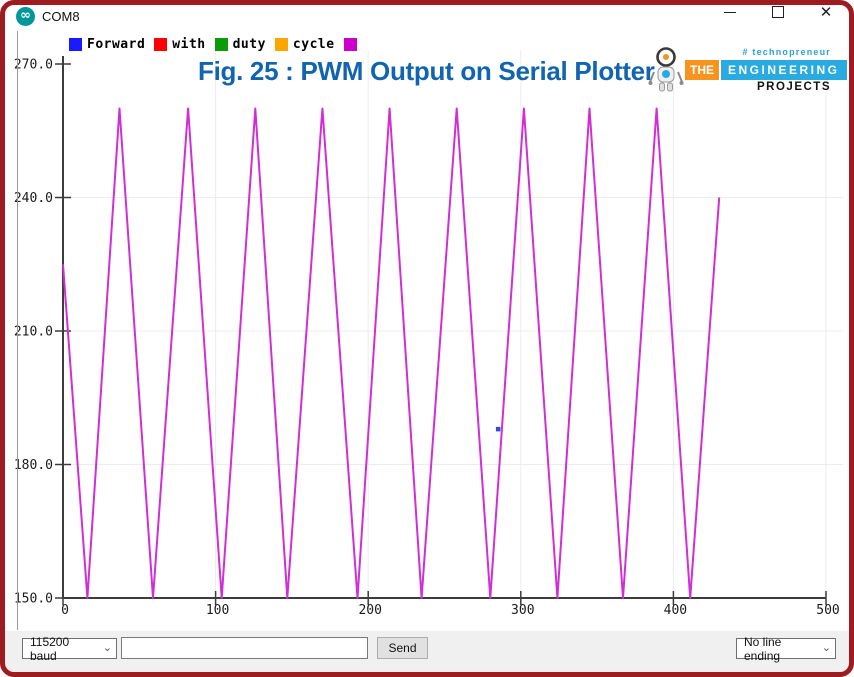 This screenshot has width=854, height=677. What do you see at coordinates (244, 648) in the screenshot?
I see `serial-send-input` at bounding box center [244, 648].